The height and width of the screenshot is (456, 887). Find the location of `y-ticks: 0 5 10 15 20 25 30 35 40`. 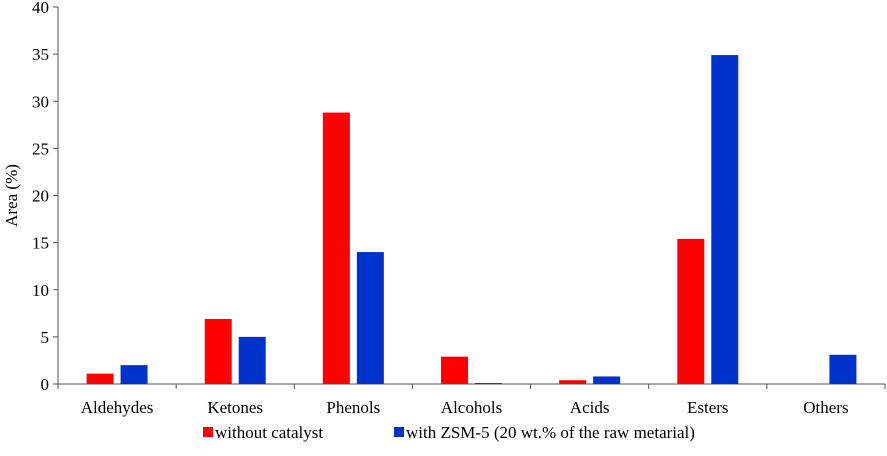

y-ticks: 0 5 10 15 20 25 30 35 40 is located at coordinates (45, 197).